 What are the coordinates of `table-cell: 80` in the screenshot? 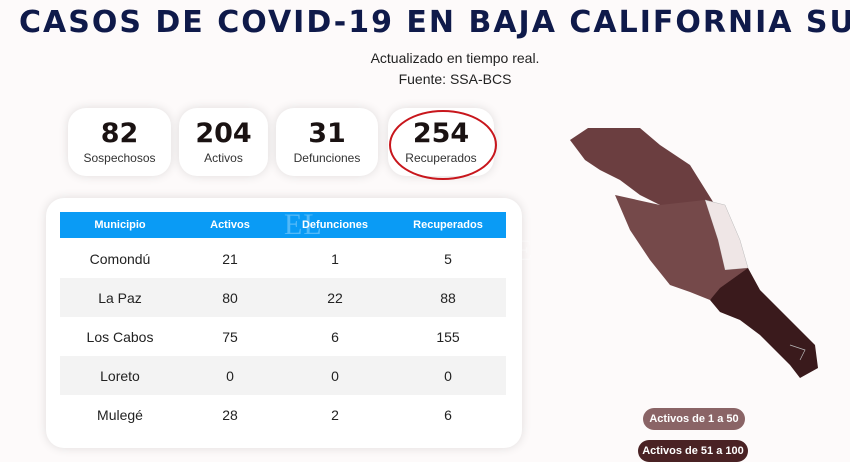 It's located at (230, 297).